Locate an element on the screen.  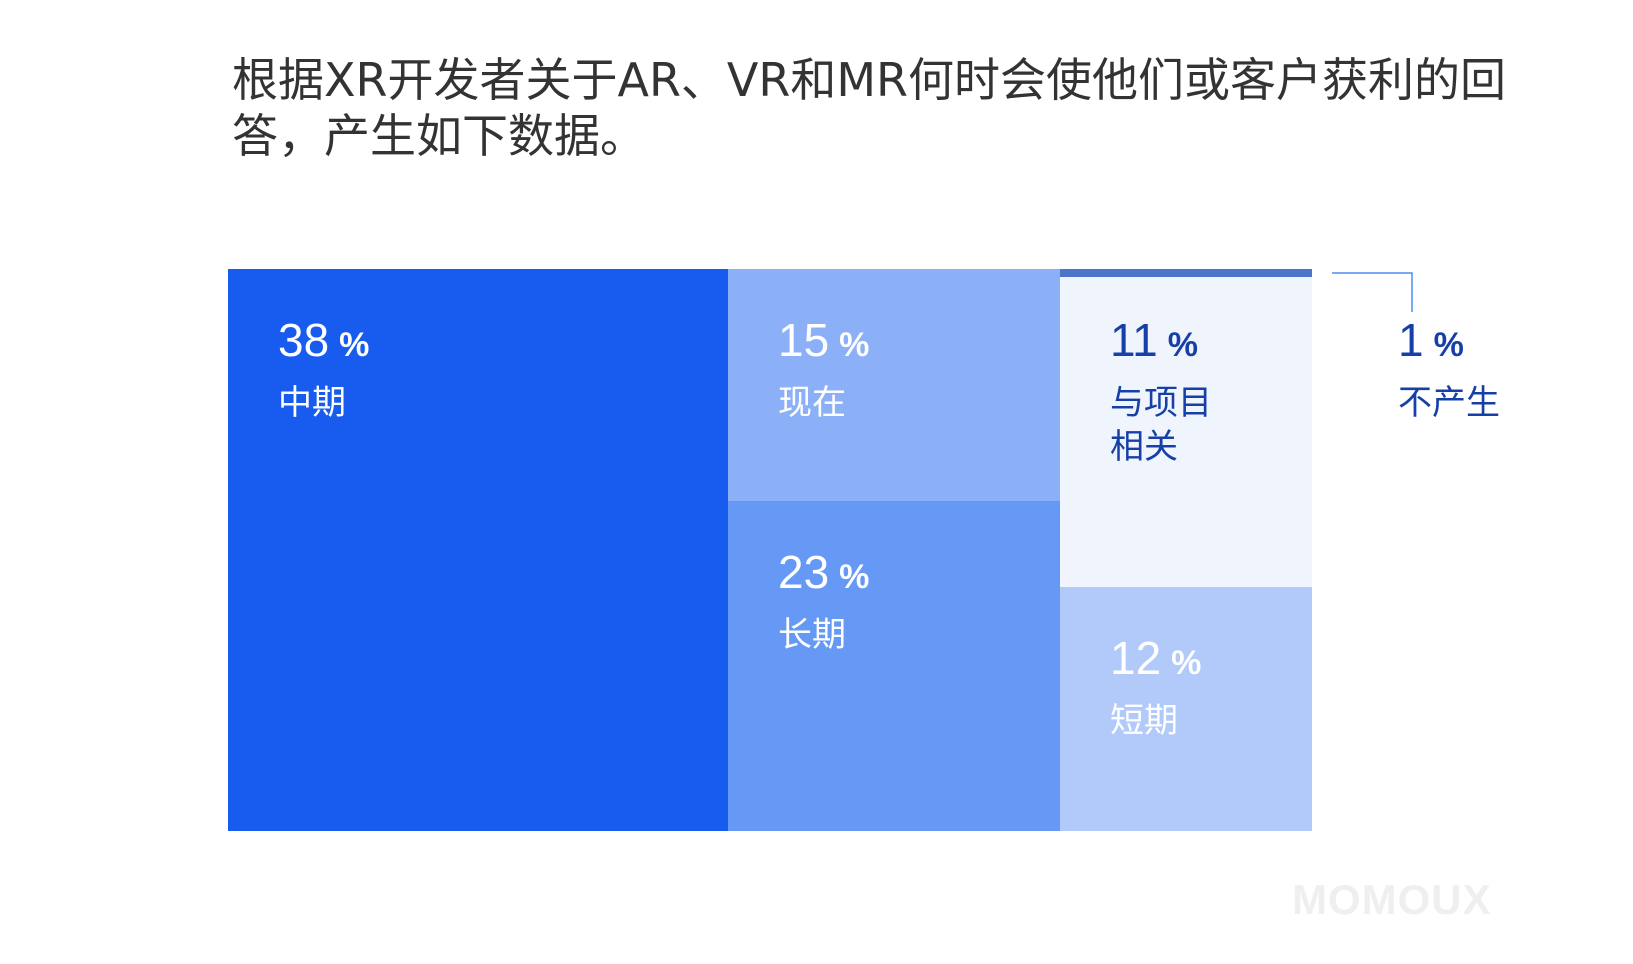
segment-4-value: 11% is located at coordinates (1154, 340).